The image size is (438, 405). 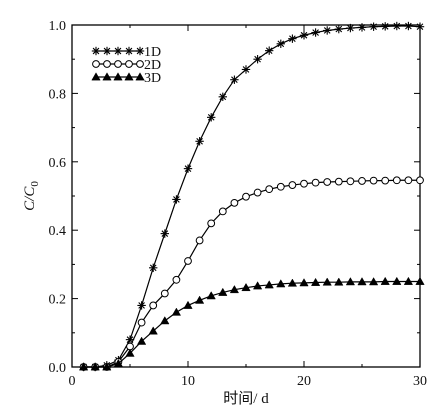 I want to click on legend-label: 3D, so click(x=152, y=78).